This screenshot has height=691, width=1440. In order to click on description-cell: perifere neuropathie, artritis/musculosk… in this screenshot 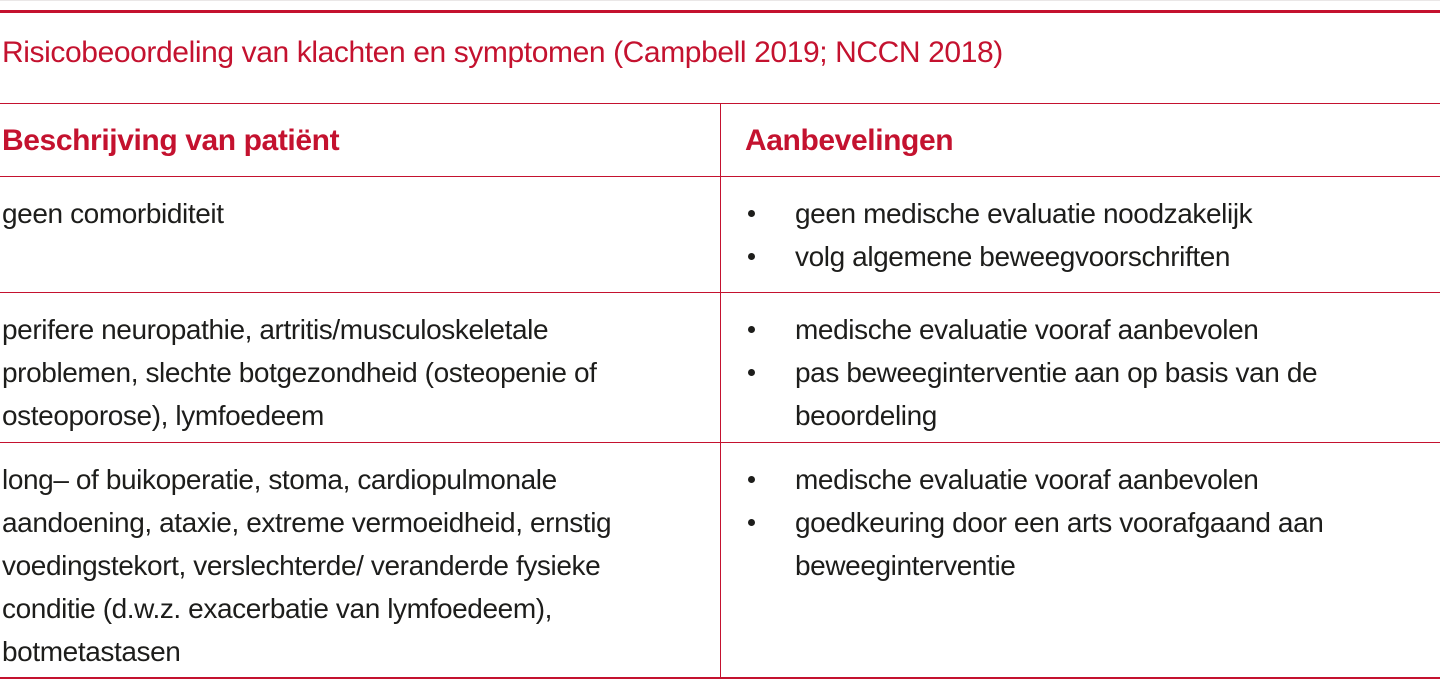, I will do `click(299, 372)`.